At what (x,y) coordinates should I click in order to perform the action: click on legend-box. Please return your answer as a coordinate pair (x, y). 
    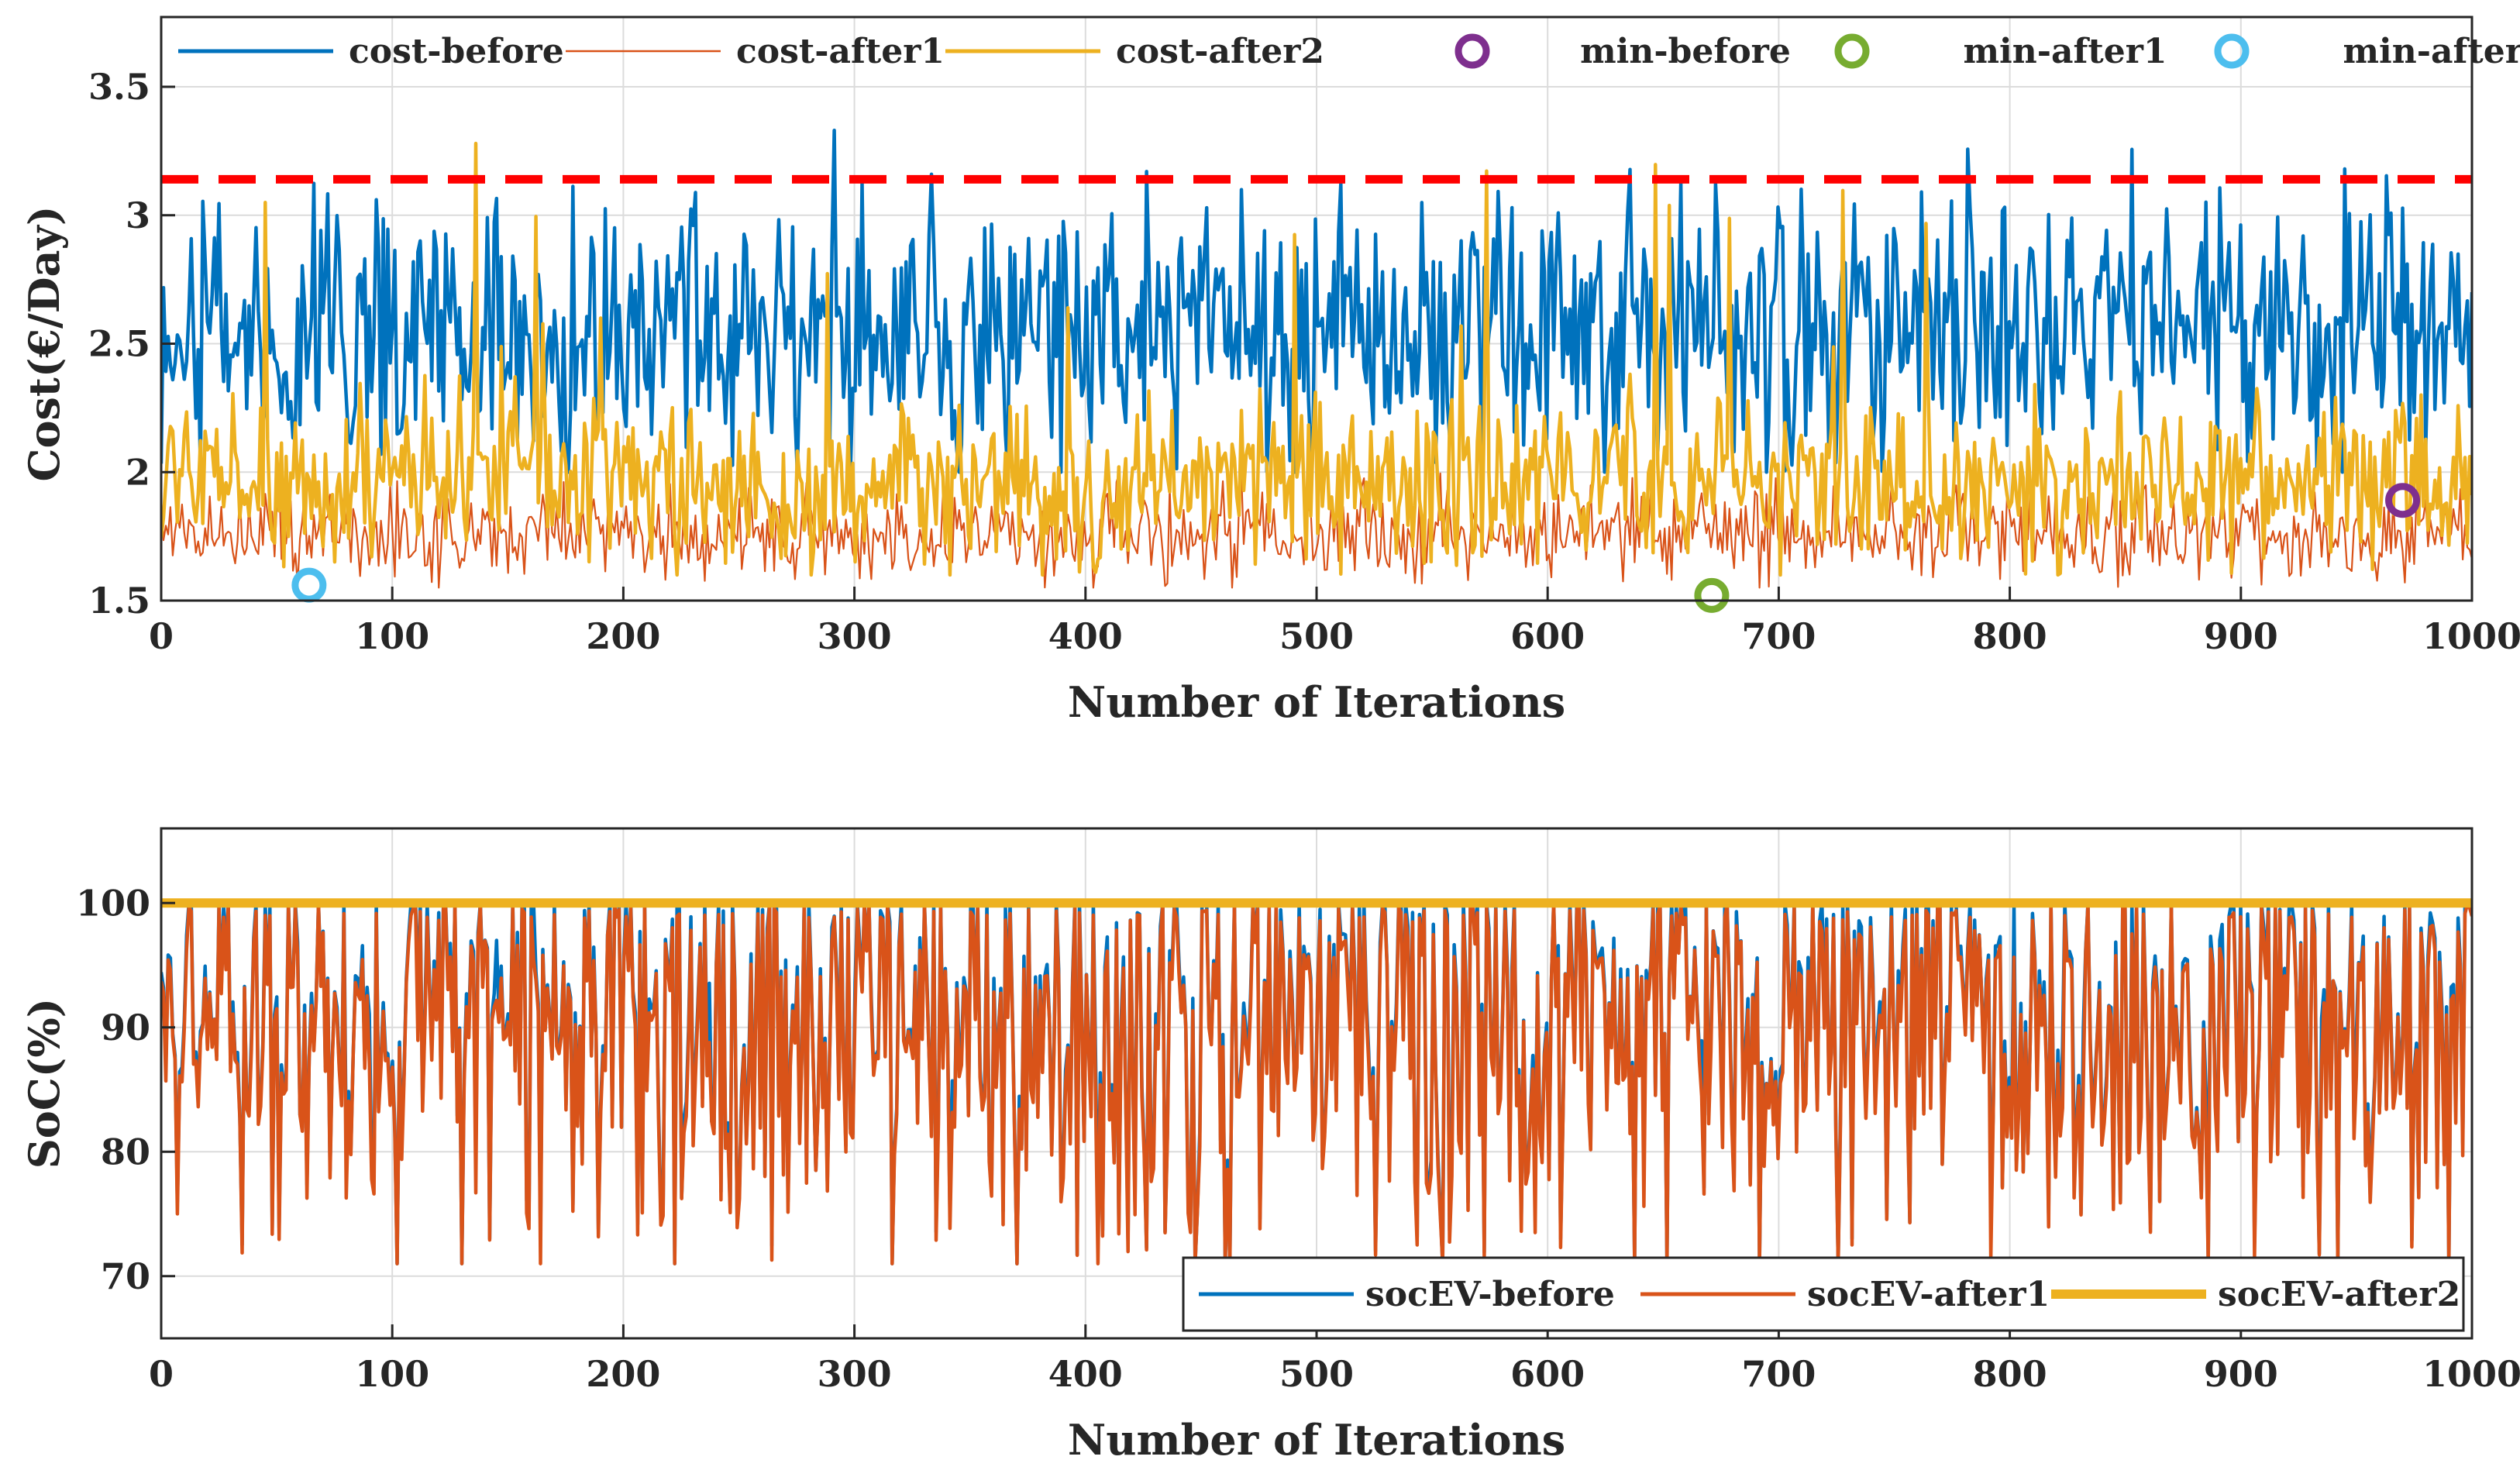
    Looking at the image, I should click on (1824, 1294).